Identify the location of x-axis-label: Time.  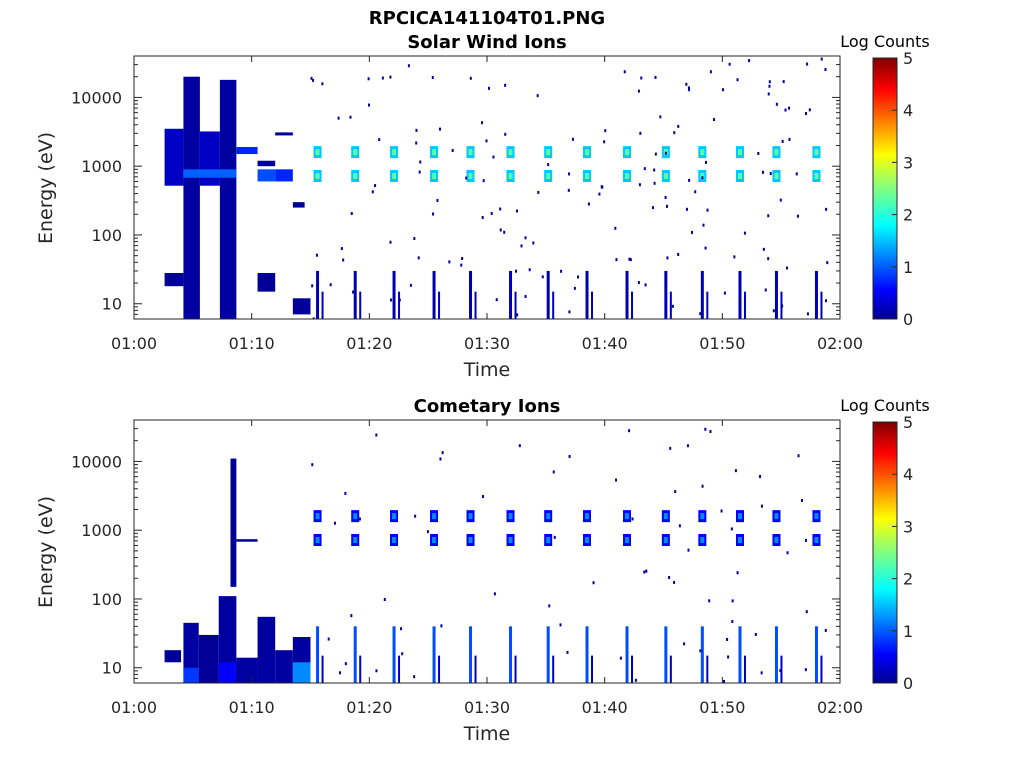
(487, 370).